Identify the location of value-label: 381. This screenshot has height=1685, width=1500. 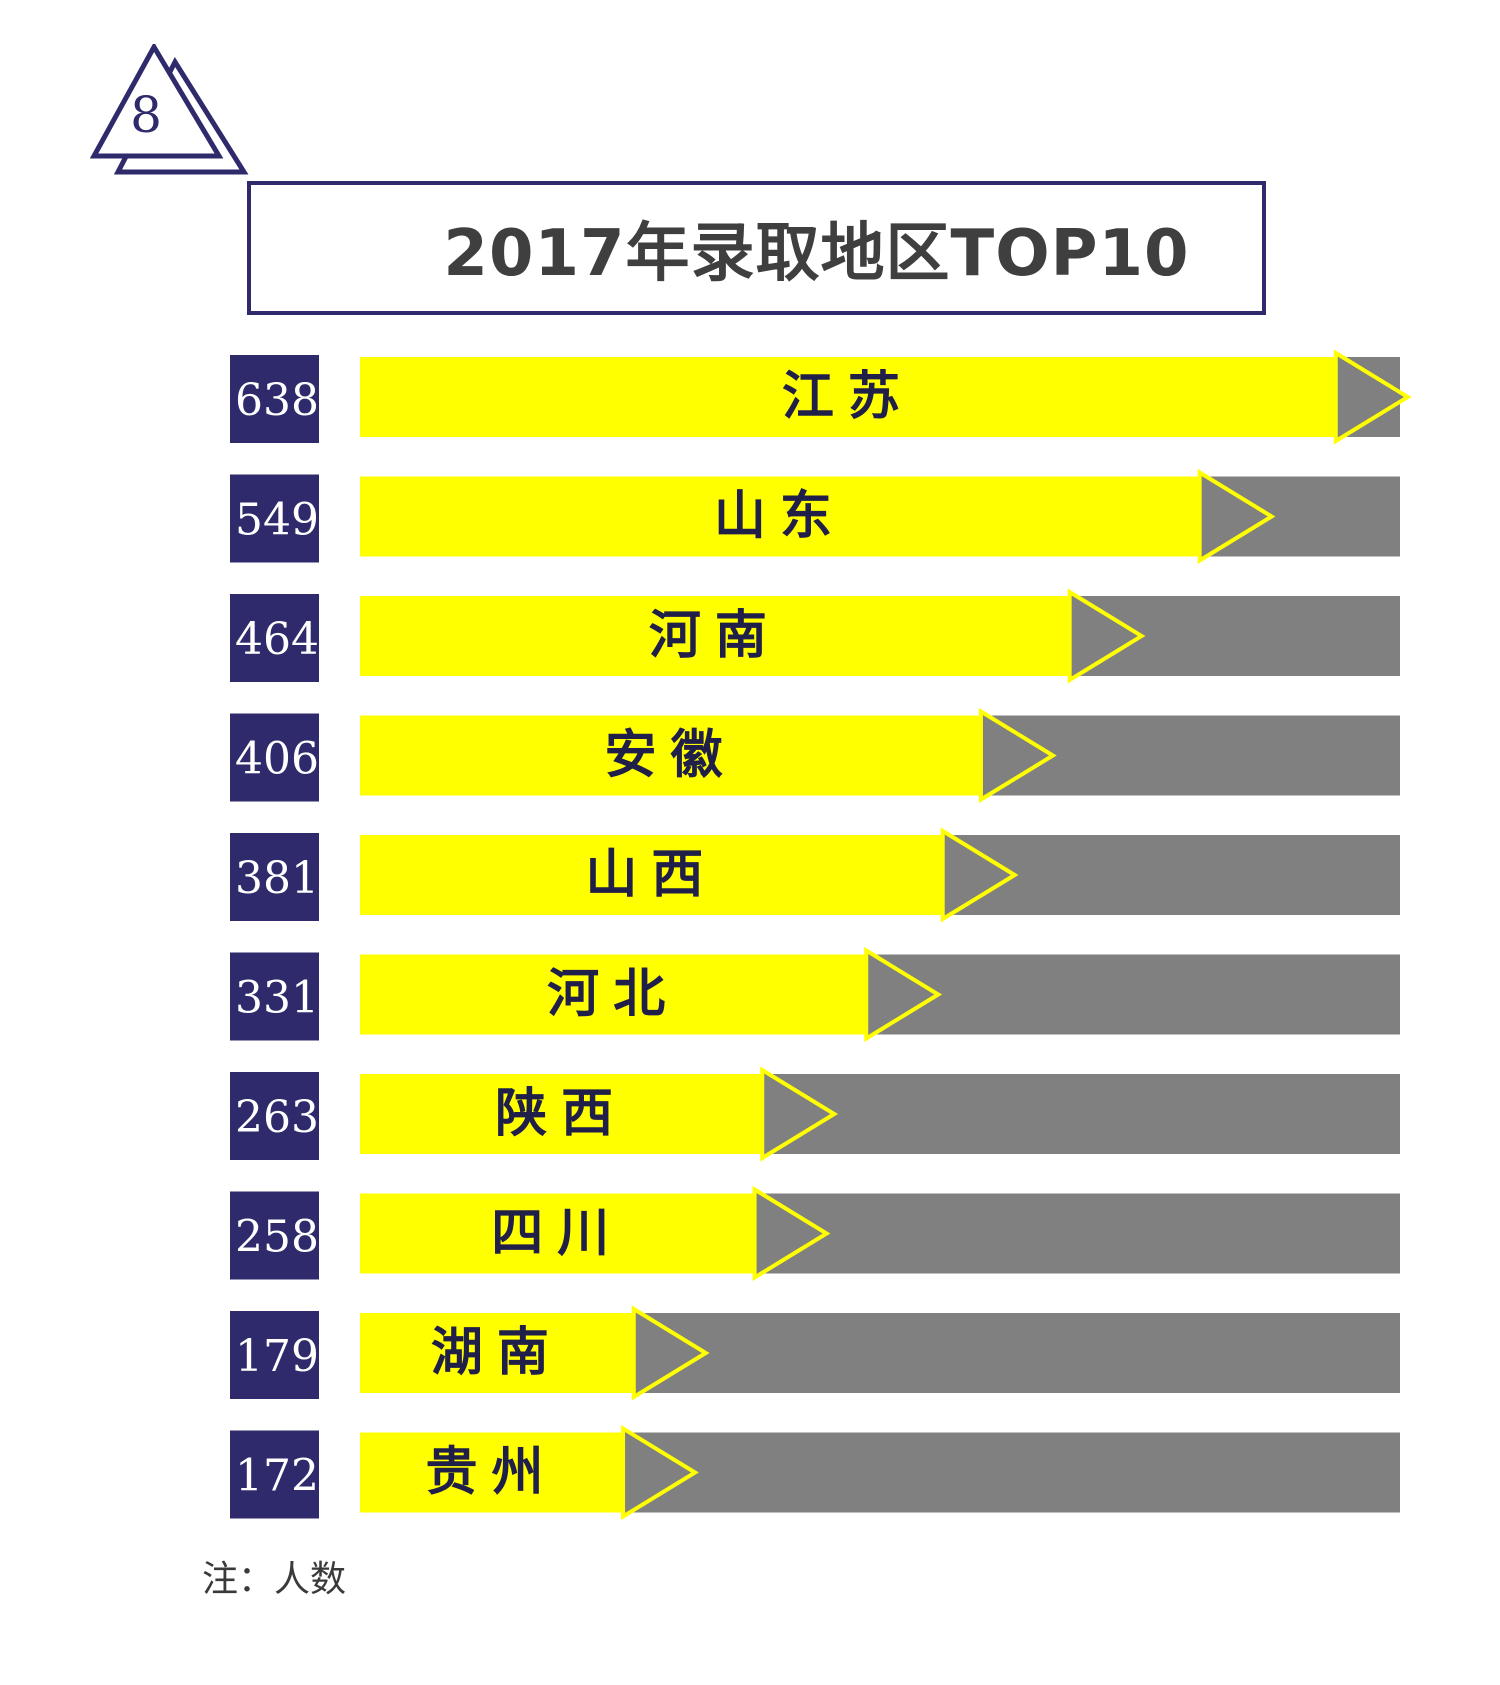
(277, 878).